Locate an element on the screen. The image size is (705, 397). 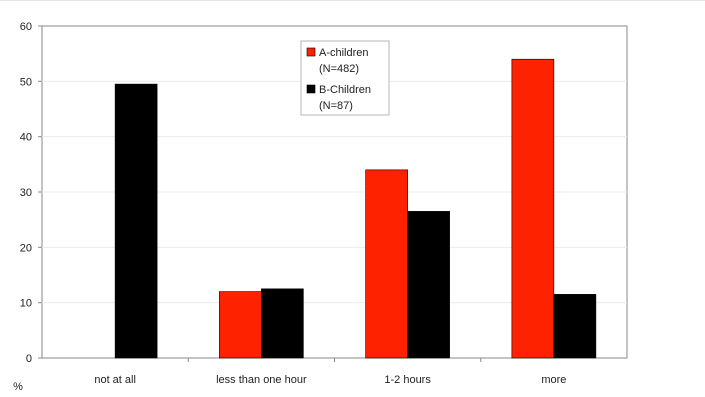
bar-a-children-less-than-one-hour is located at coordinates (240, 325).